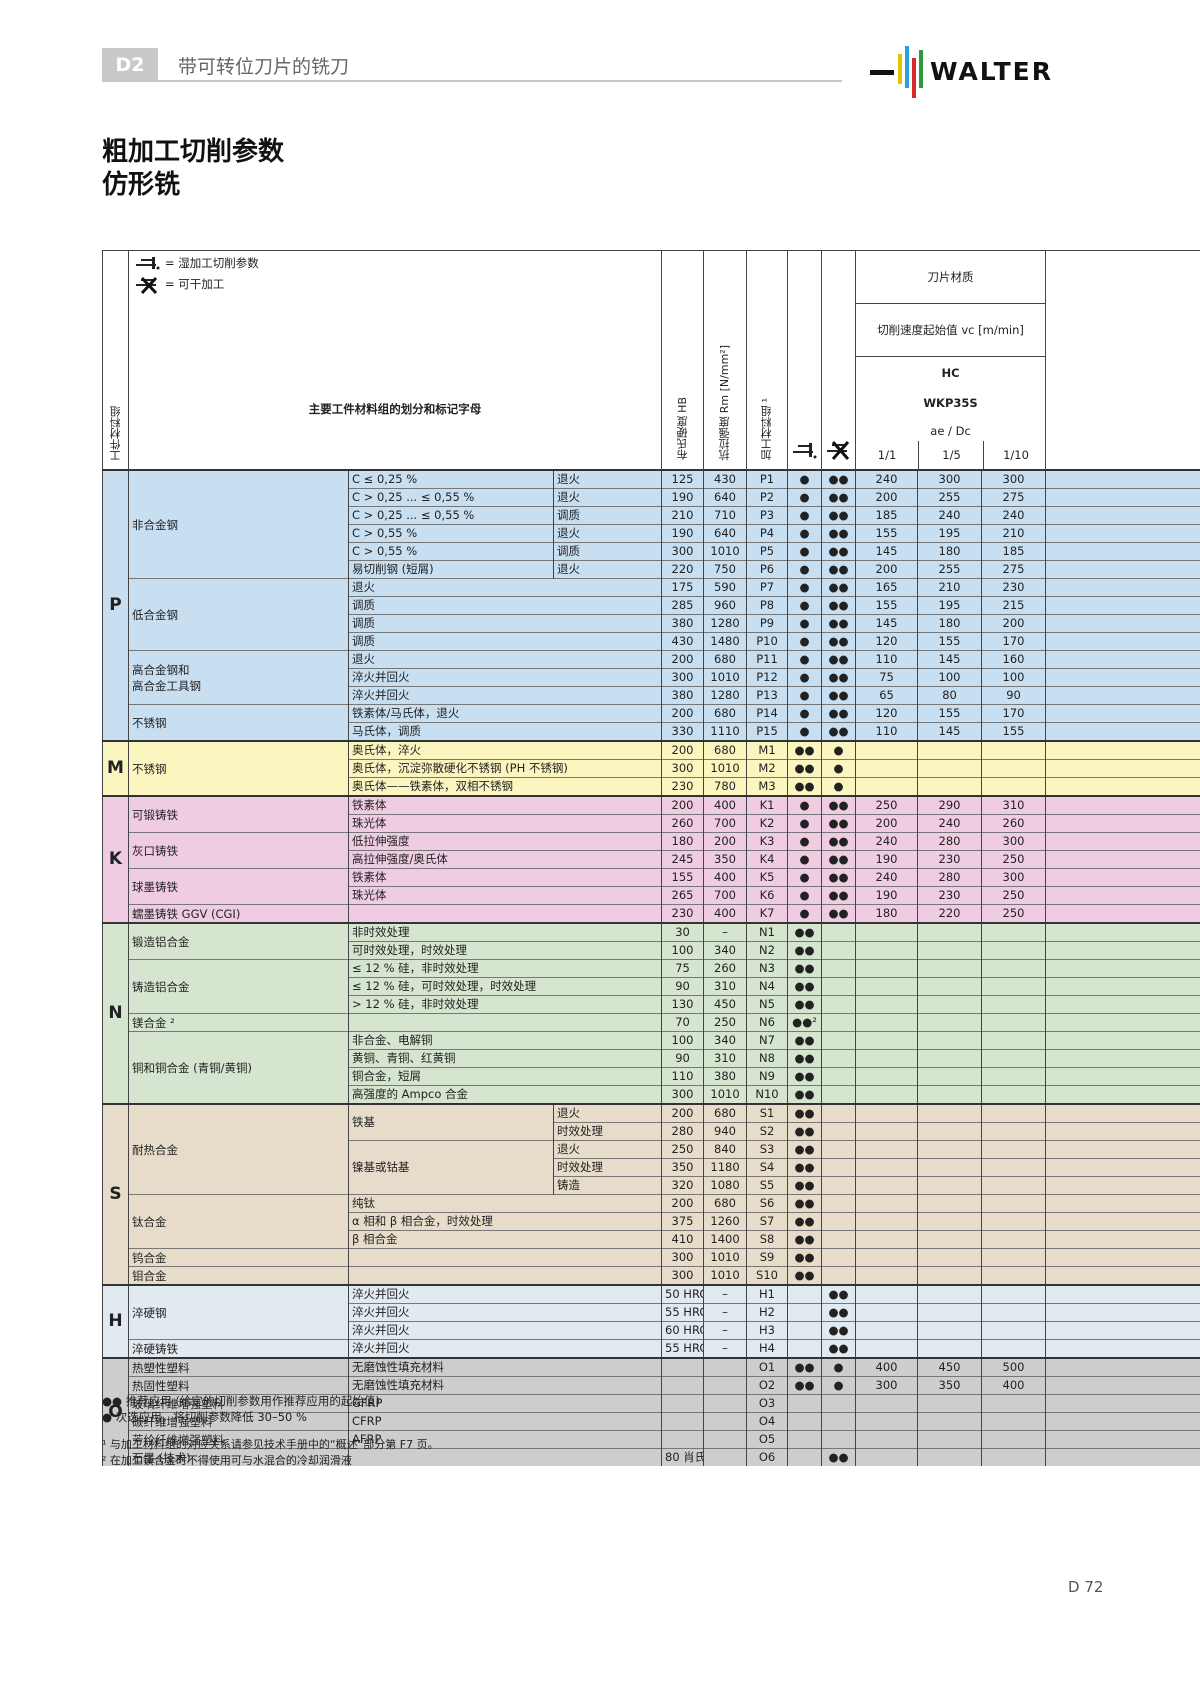 The height and width of the screenshot is (1697, 1200). I want to click on wet-suitability, so click(804, 1439).